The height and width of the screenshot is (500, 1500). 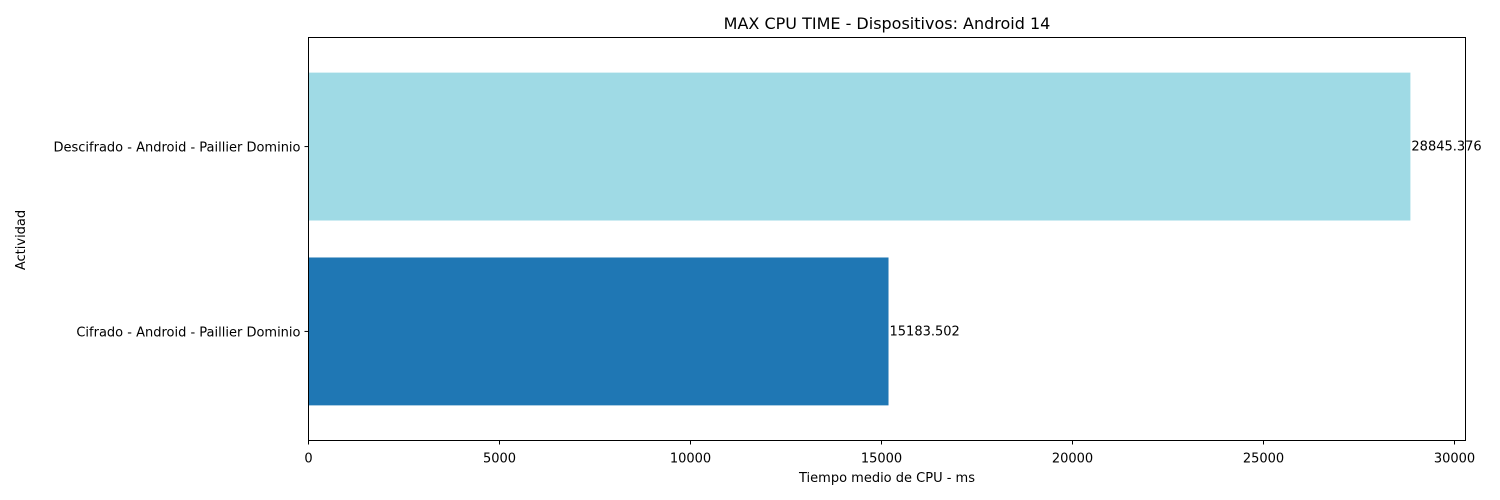 What do you see at coordinates (1446, 147) in the screenshot?
I see `bar-value-label-1: 28845.376` at bounding box center [1446, 147].